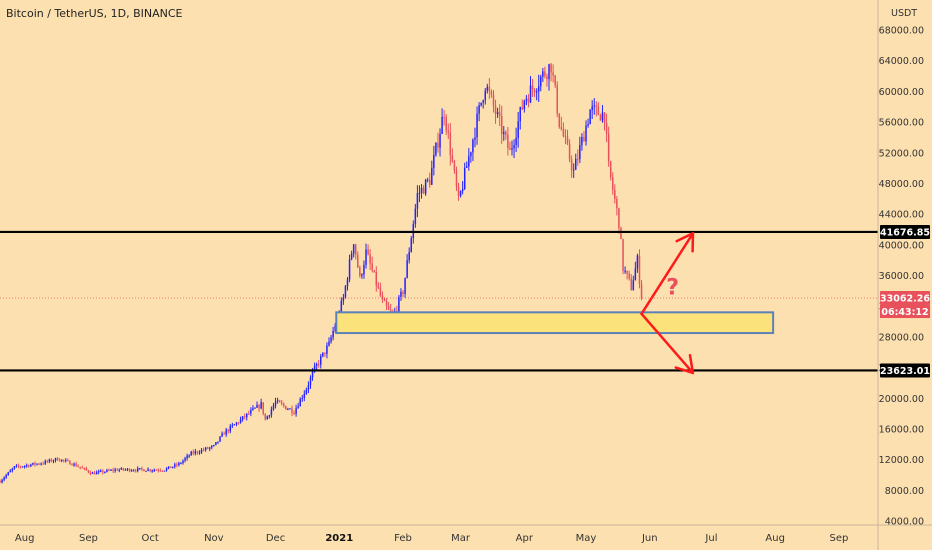  I want to click on x-tick-label: Apr, so click(525, 538).